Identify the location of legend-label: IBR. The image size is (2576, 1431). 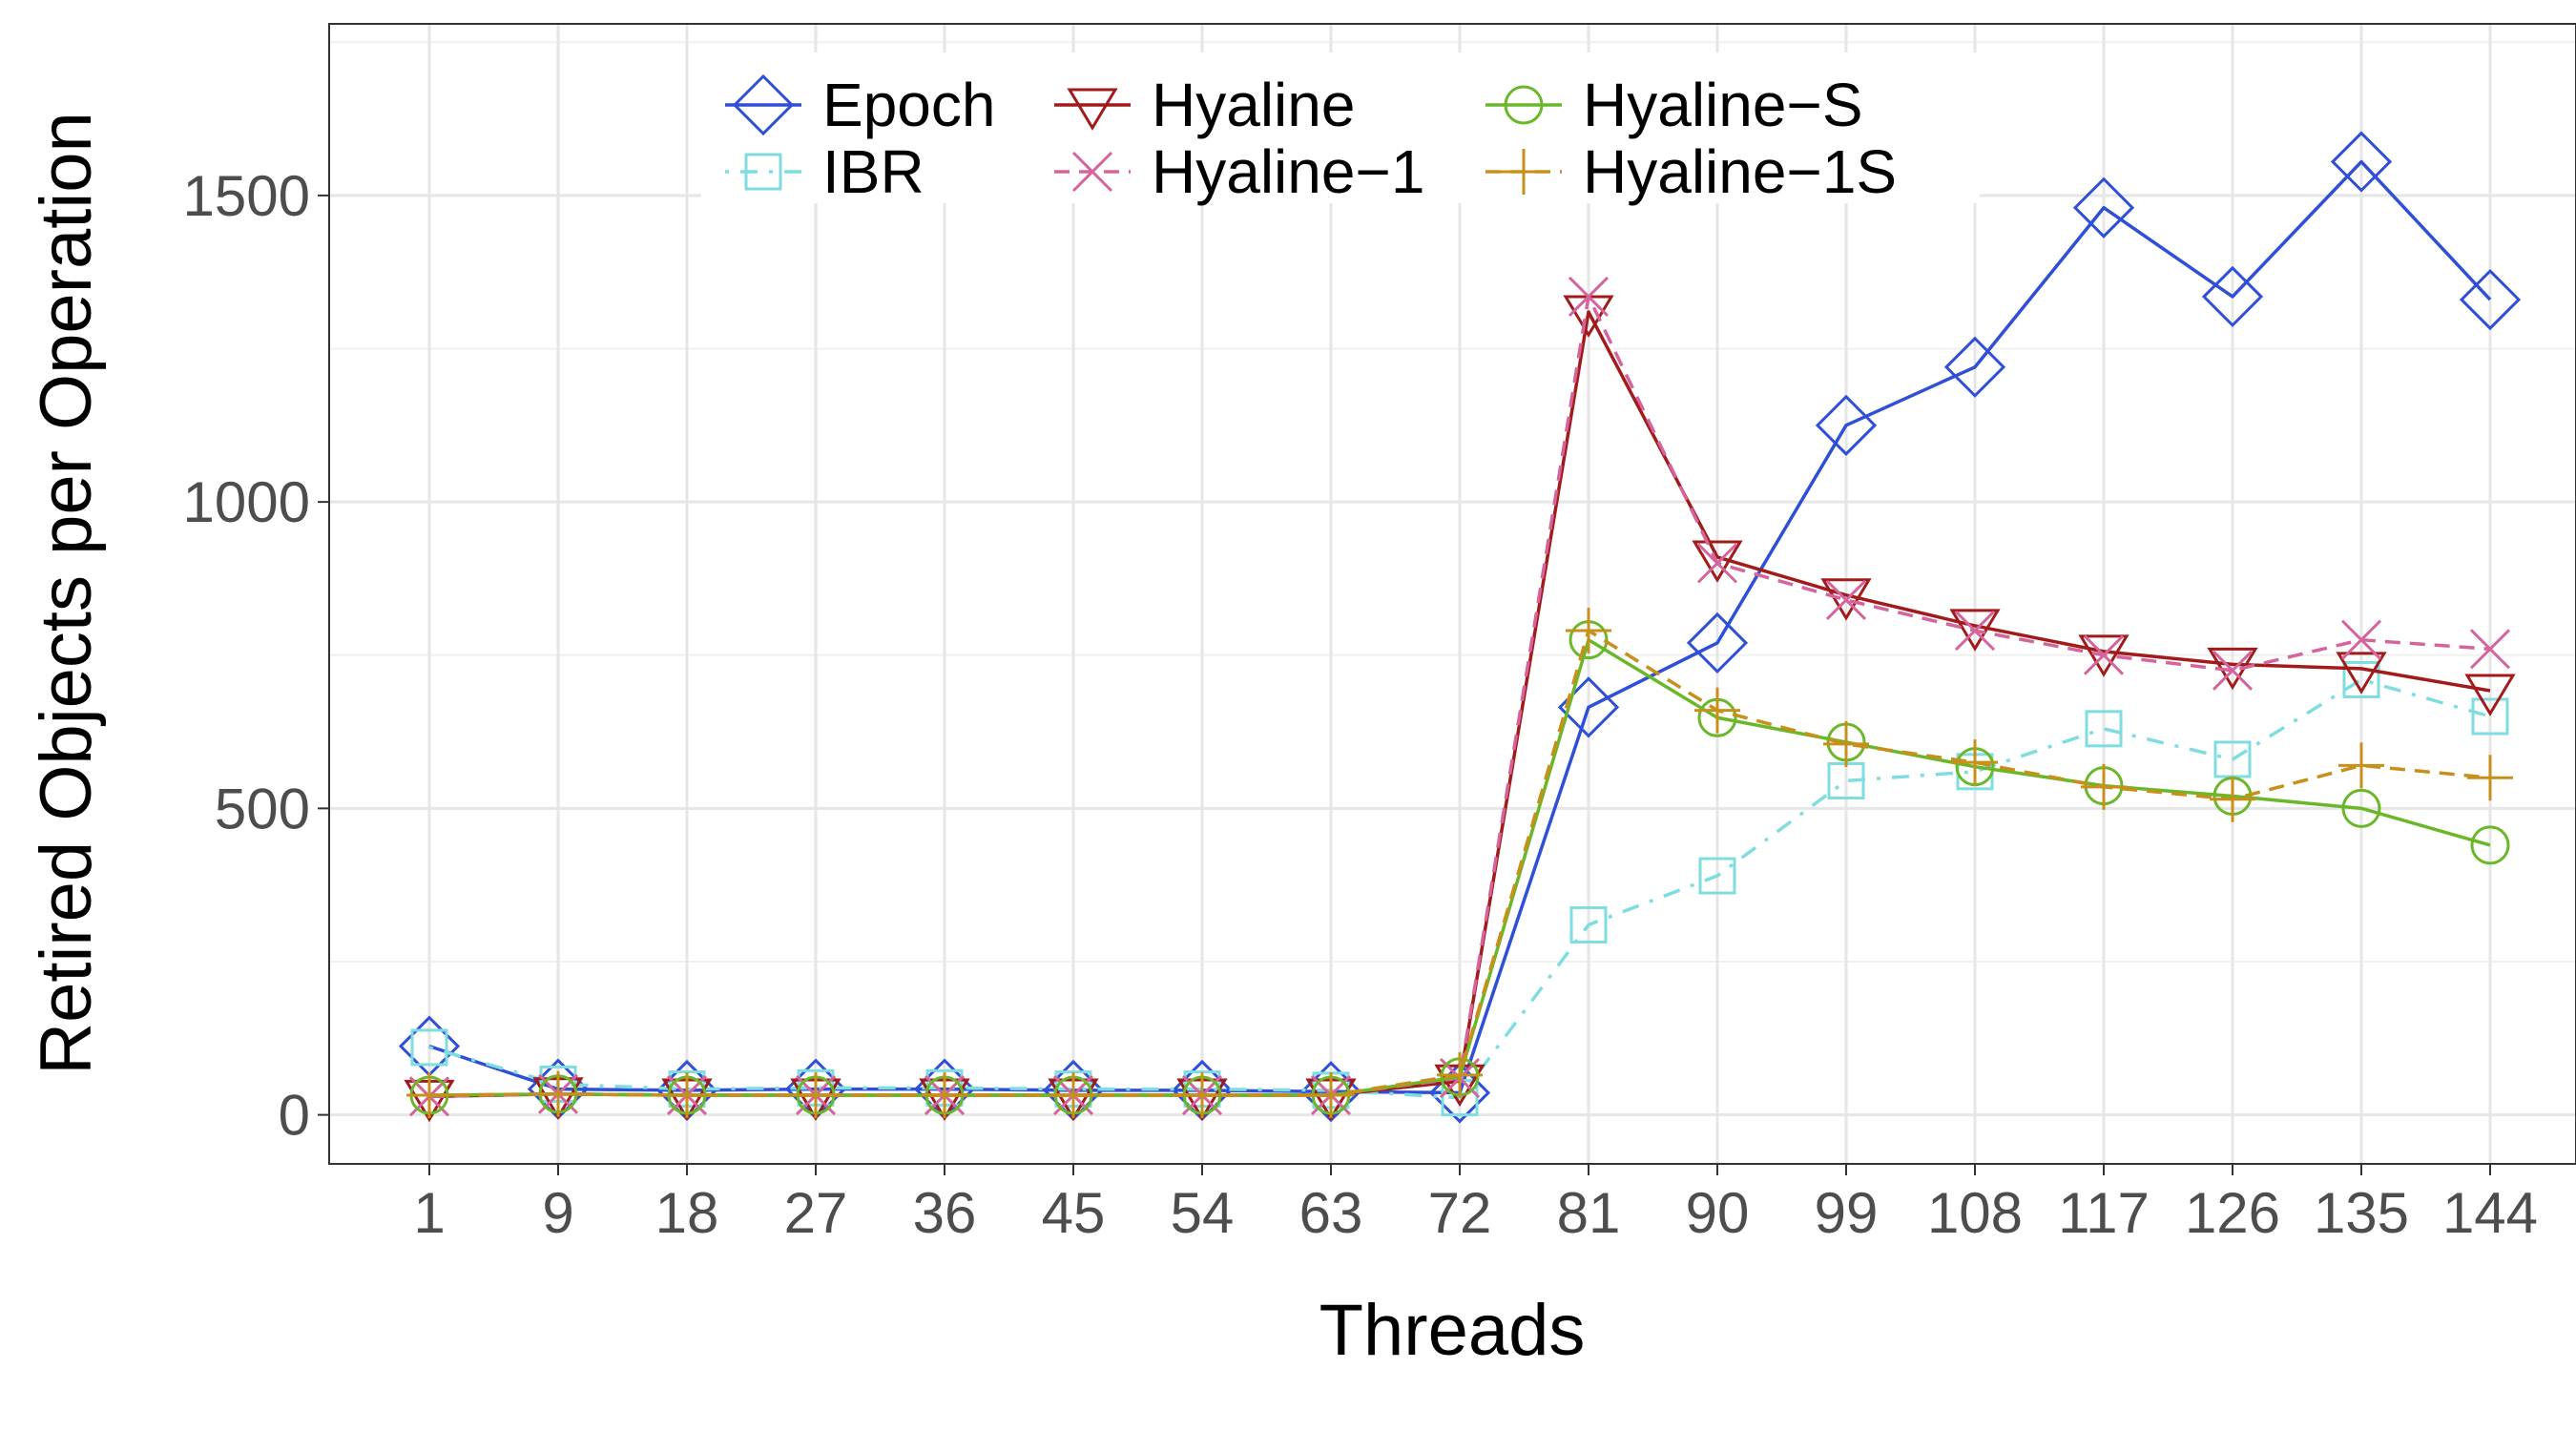
(873, 171).